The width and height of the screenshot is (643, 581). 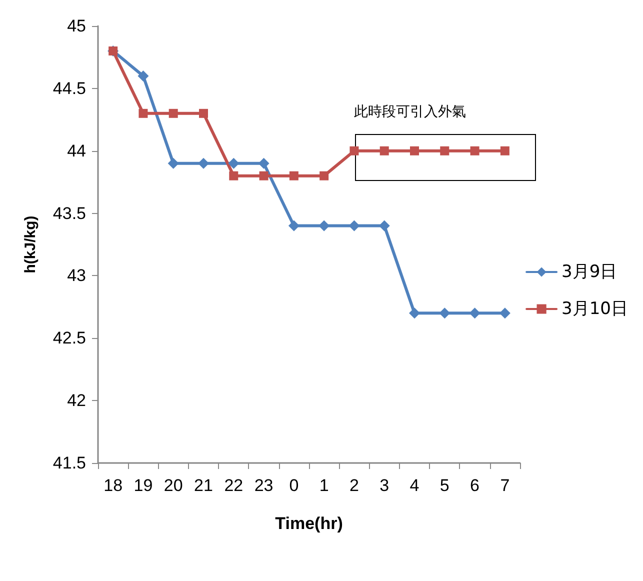 I want to click on x-tick-label: 6, so click(x=475, y=485).